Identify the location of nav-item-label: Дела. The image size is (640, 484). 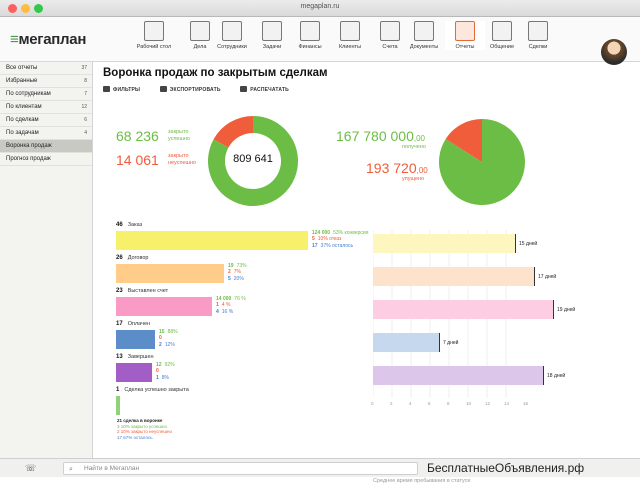
(200, 47).